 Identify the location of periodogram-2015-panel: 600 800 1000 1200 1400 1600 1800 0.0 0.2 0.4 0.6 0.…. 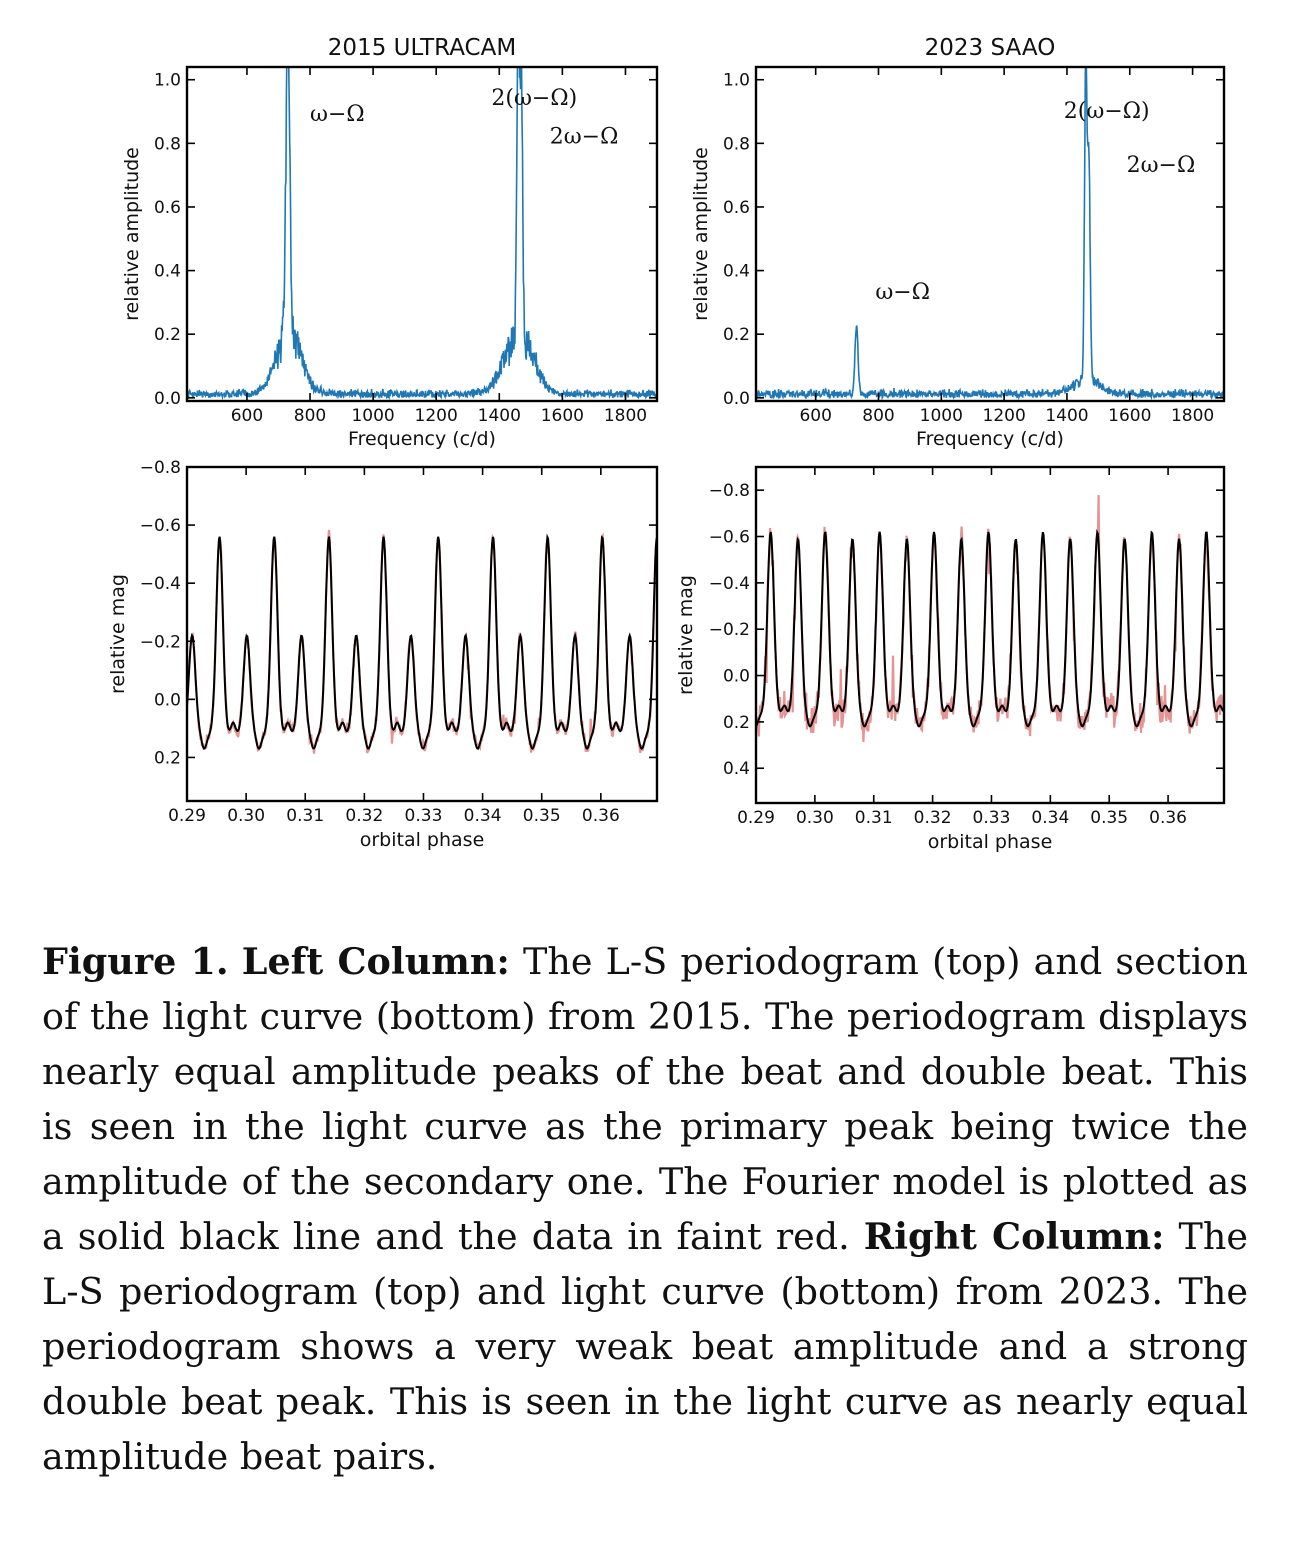
(390, 242).